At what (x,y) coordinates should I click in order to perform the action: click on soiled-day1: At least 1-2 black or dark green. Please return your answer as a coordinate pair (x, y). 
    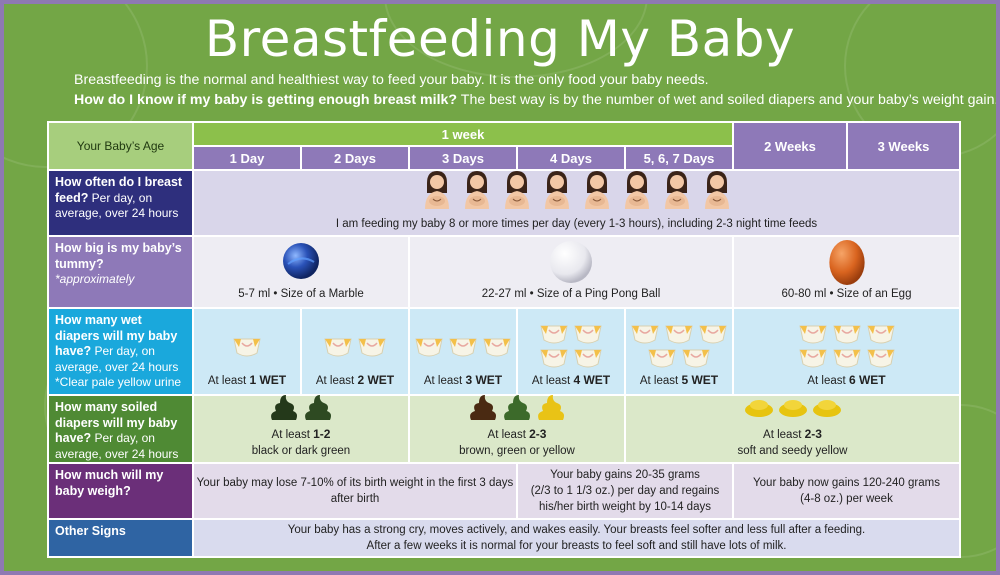
    Looking at the image, I should click on (301, 427).